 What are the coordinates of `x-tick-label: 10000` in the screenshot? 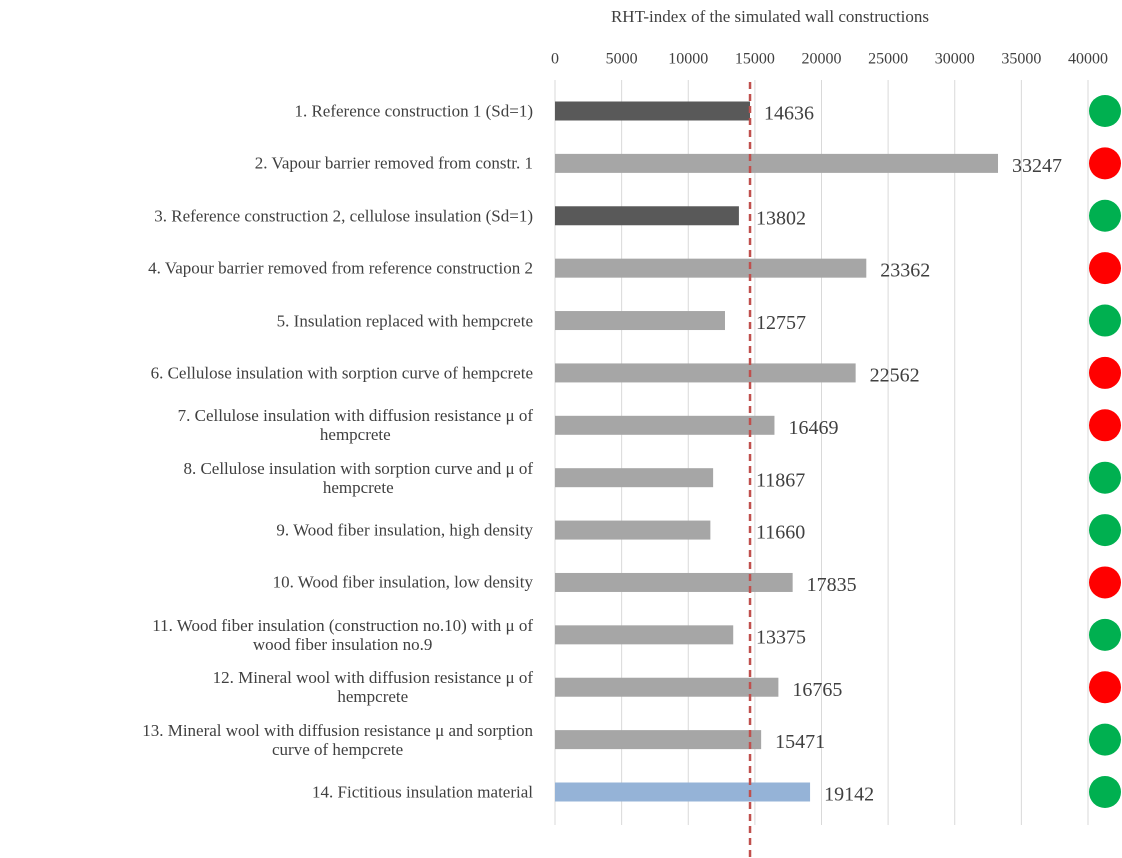 It's located at (688, 59).